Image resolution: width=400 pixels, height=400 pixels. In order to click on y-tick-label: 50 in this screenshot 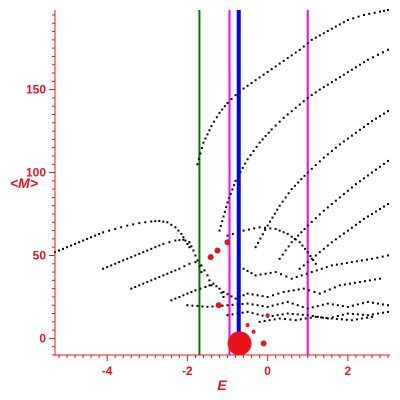, I will do `click(40, 255)`.